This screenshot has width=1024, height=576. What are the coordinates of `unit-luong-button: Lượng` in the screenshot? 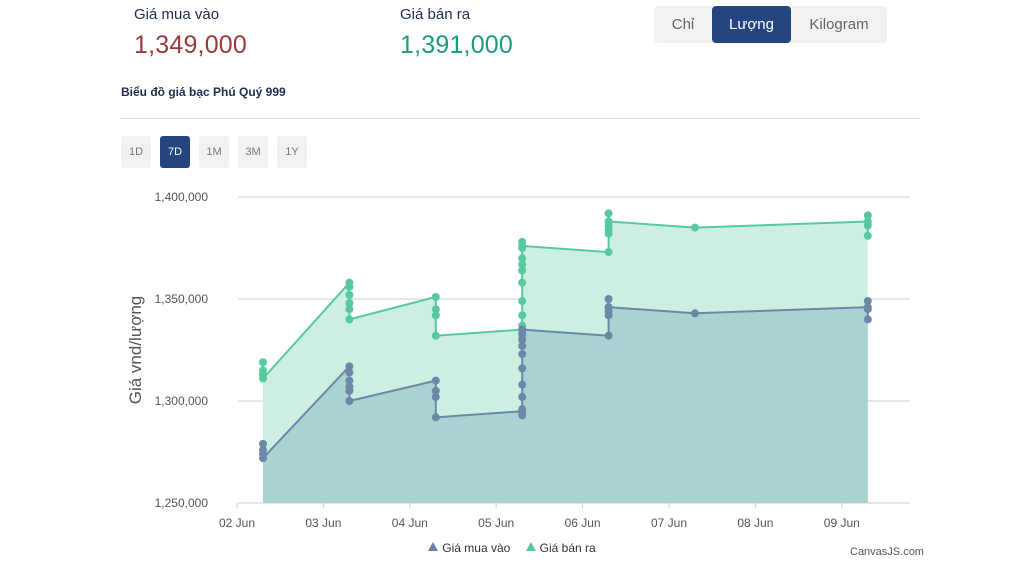 It's located at (751, 24).